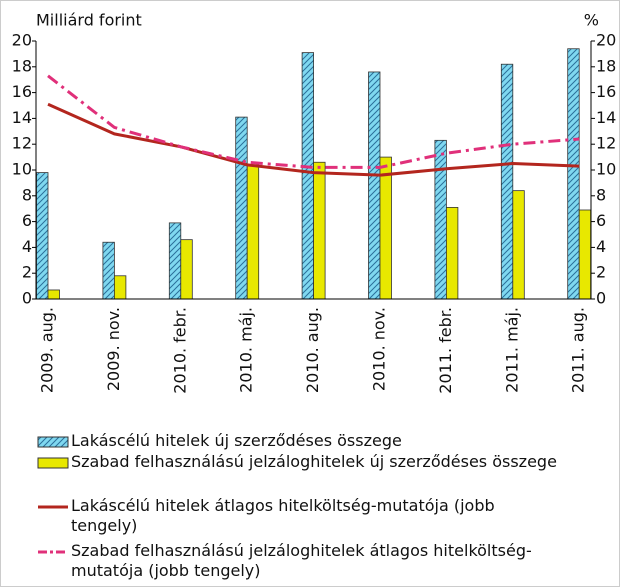  I want to click on y2-tick-label: 18, so click(606, 65).